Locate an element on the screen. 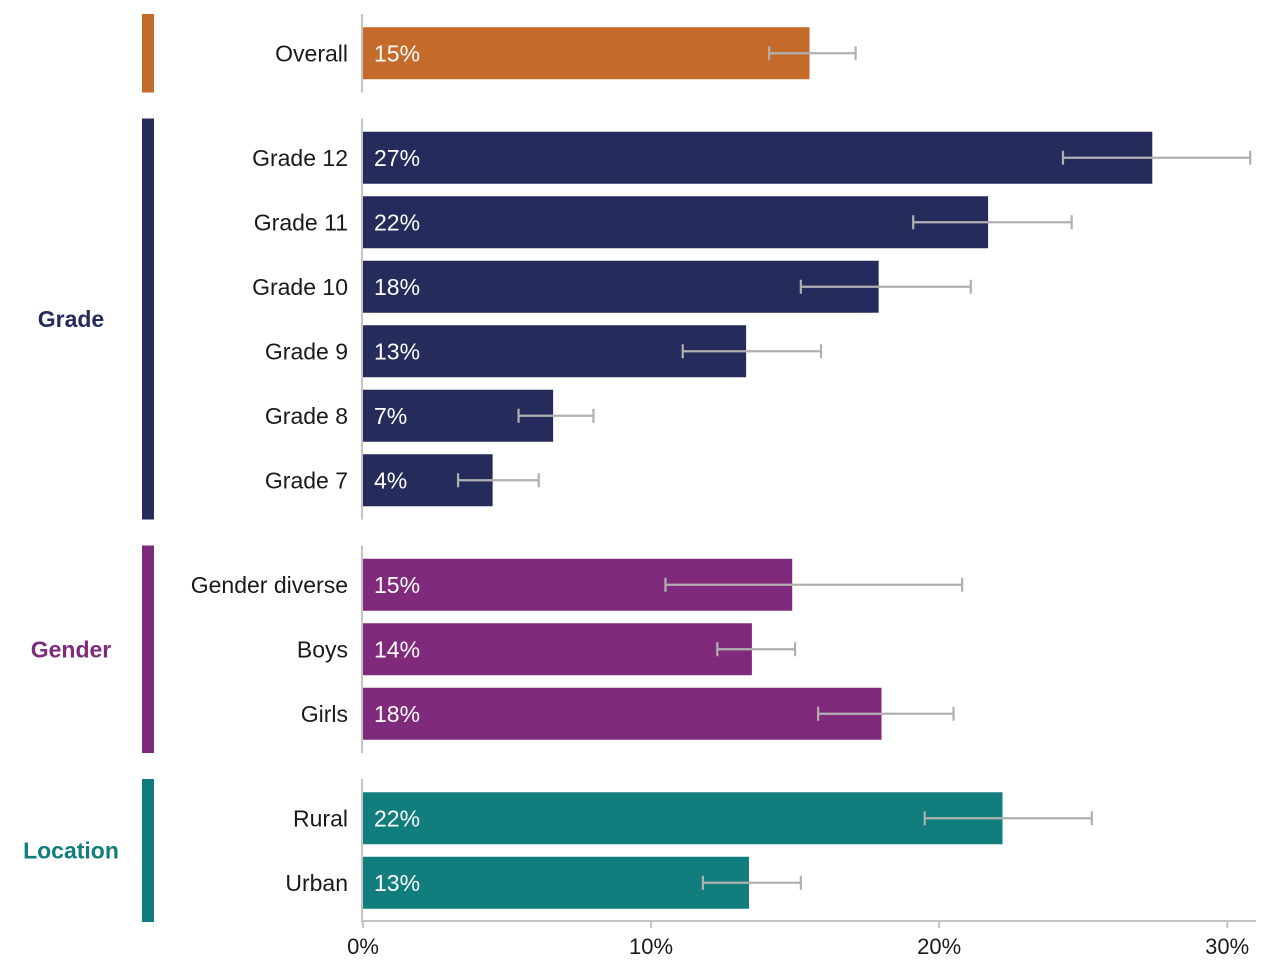 This screenshot has height=978, width=1271. category-label: Gender diverse is located at coordinates (269, 585).